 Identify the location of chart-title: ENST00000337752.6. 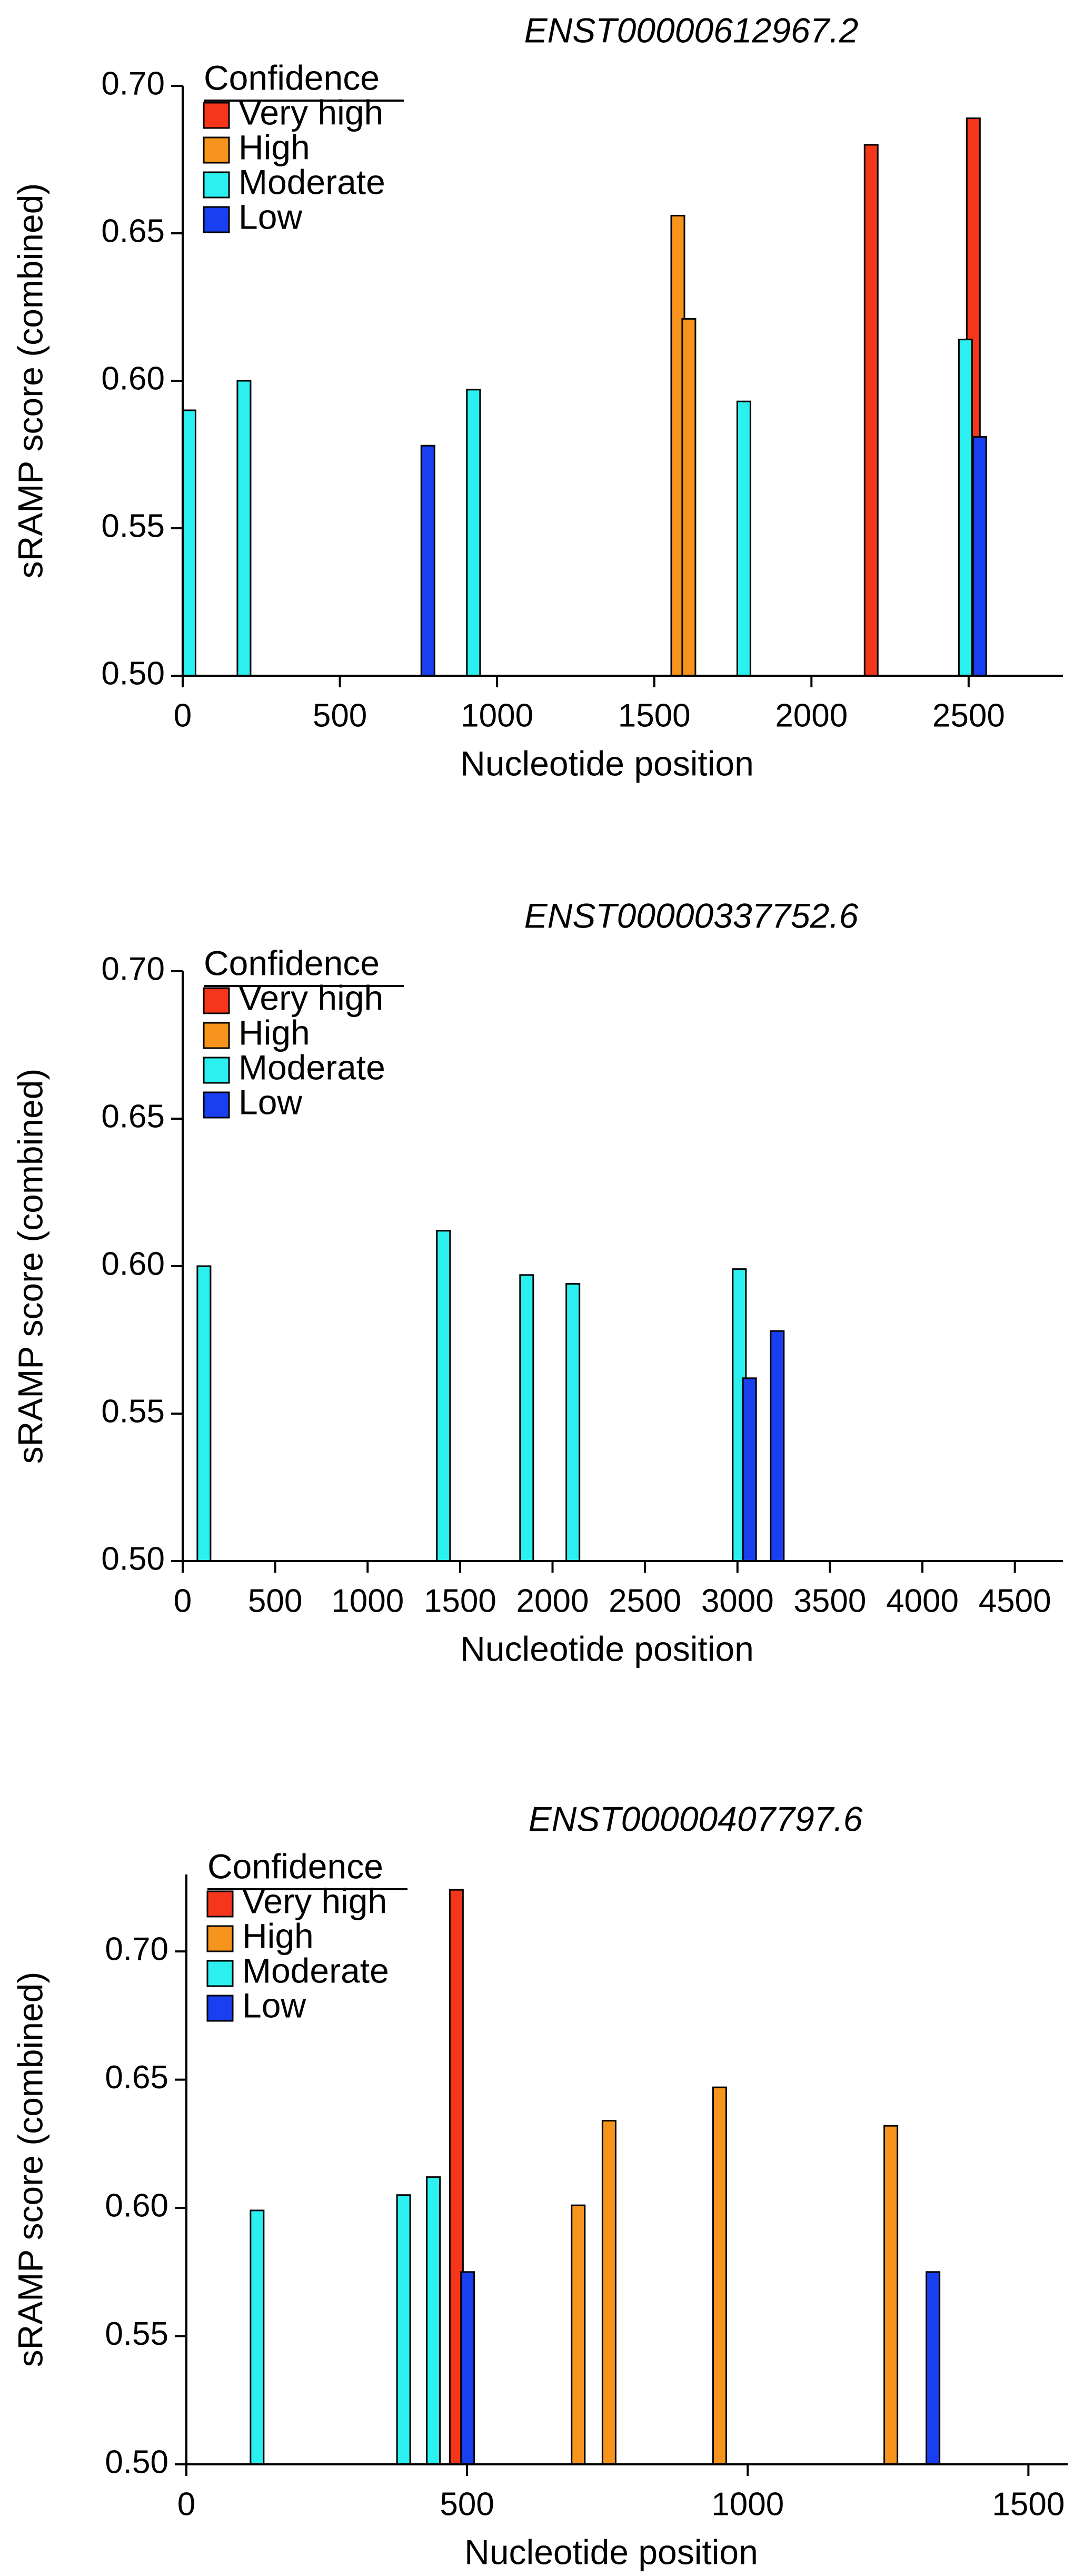
(691, 916).